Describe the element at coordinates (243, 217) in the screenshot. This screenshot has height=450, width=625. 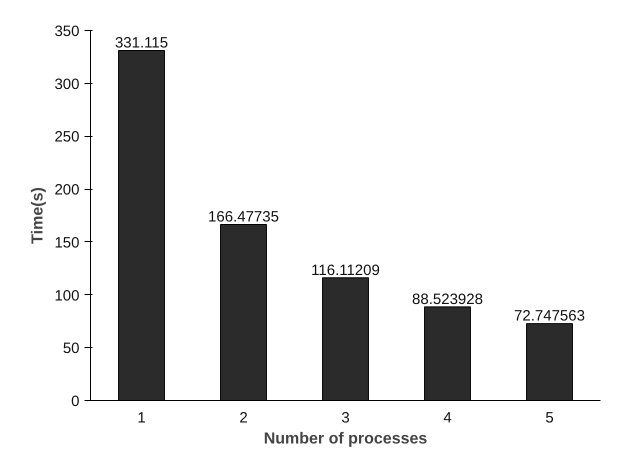
I see `data-label: 166.47735` at that location.